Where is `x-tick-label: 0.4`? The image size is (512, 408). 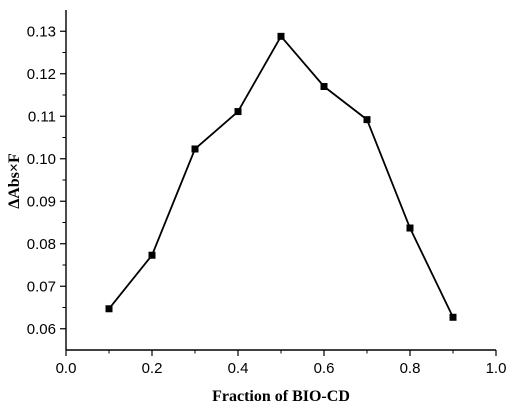
x-tick-label: 0.4 is located at coordinates (238, 368).